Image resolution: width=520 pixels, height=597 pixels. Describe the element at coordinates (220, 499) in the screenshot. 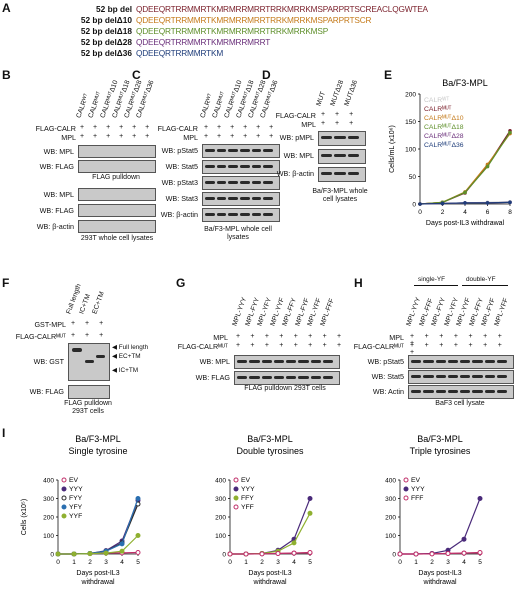

I see `y-tick-label: 300` at that location.